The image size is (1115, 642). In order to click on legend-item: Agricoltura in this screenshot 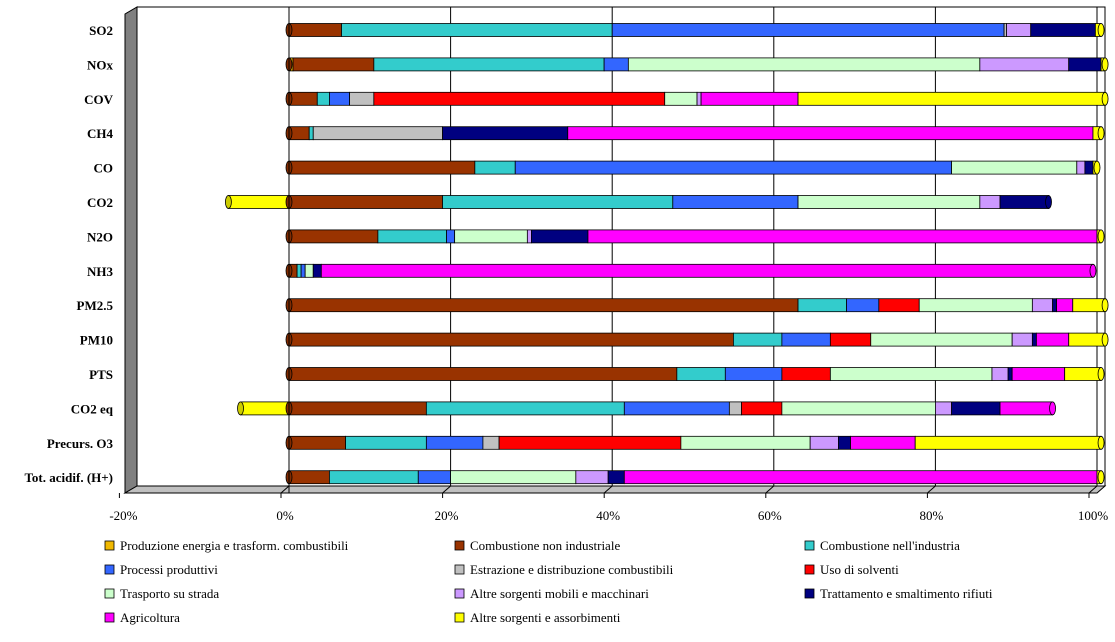, I will do `click(142, 617)`.